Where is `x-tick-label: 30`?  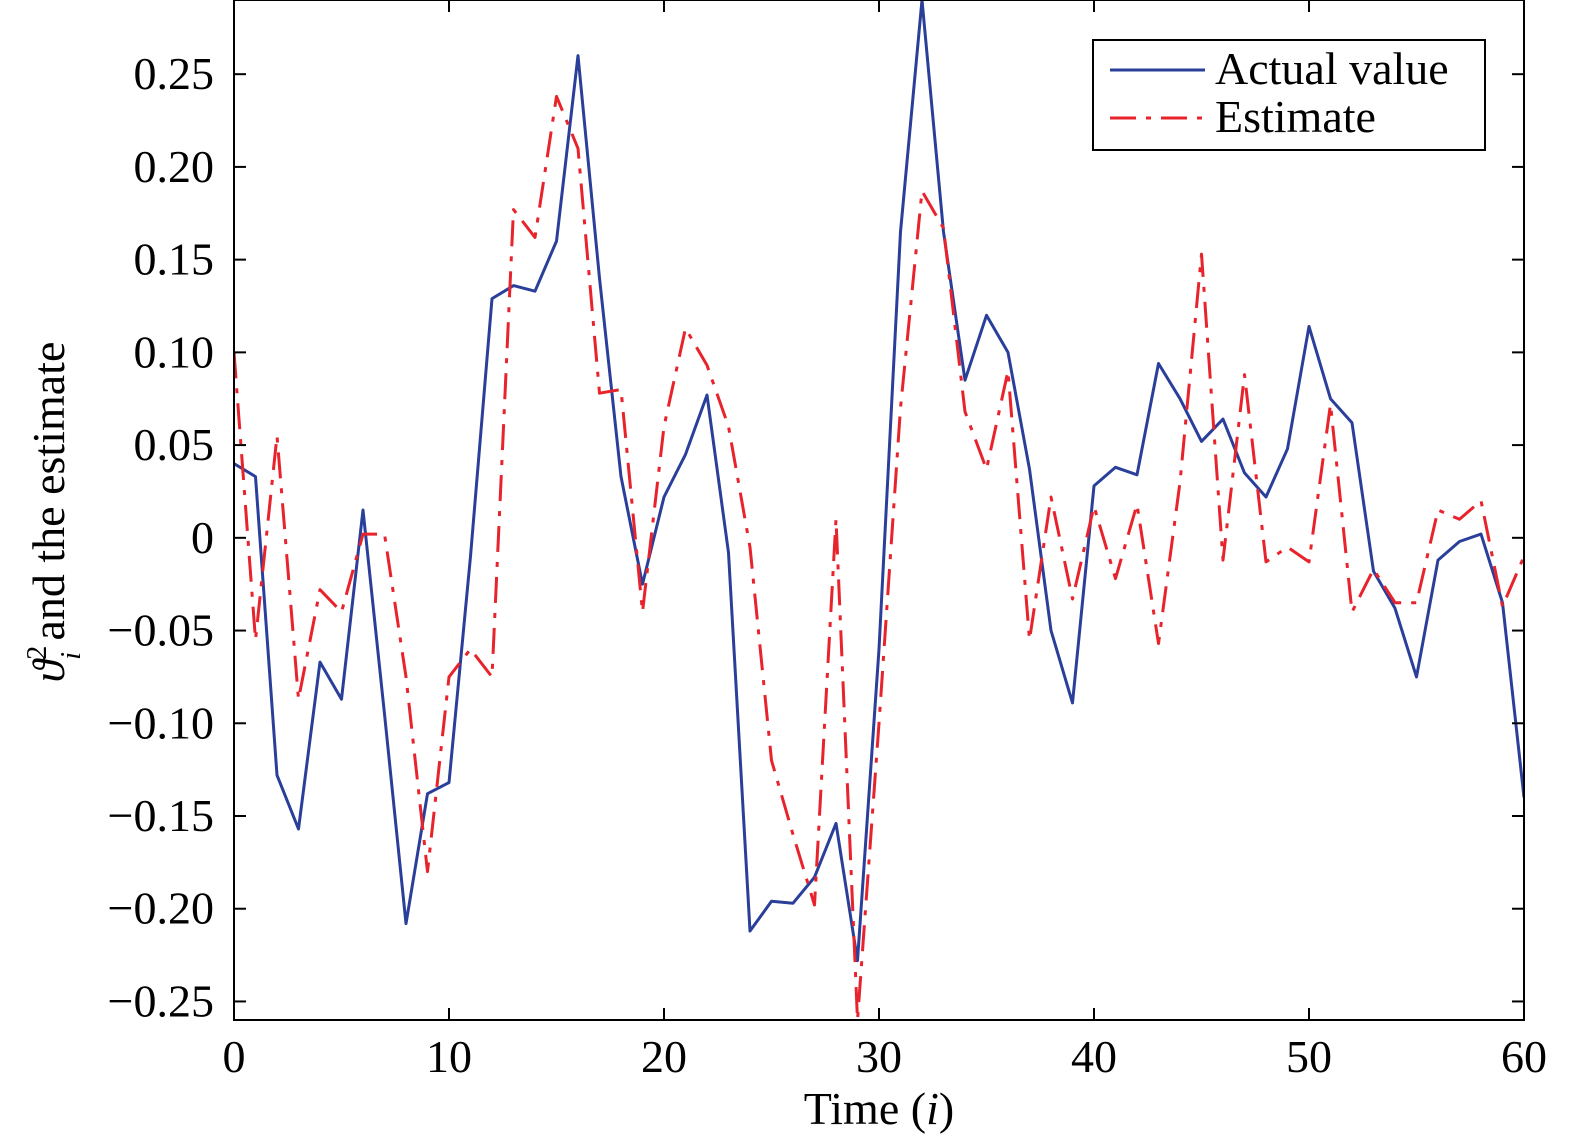 x-tick-label: 30 is located at coordinates (879, 1056).